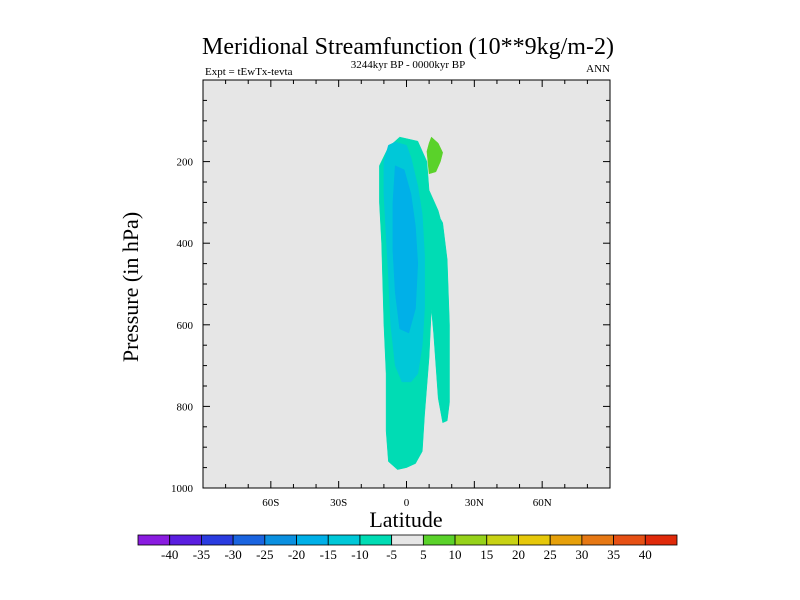 Image resolution: width=800 pixels, height=600 pixels. Describe the element at coordinates (270, 503) in the screenshot. I see `x-tick-label: 60S` at that location.